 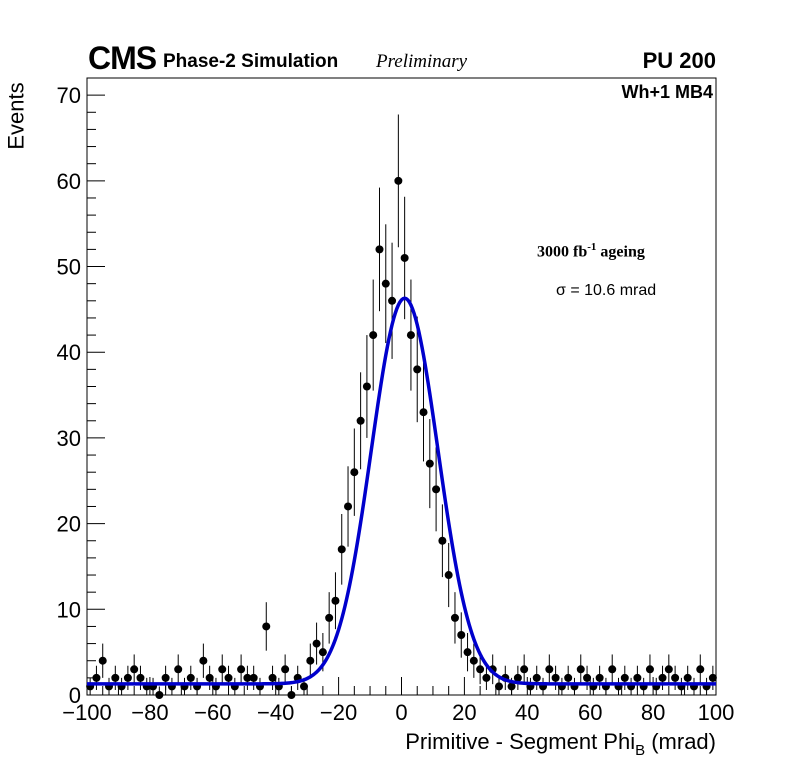 What do you see at coordinates (149, 712) in the screenshot?
I see `x-tick-label: −80` at bounding box center [149, 712].